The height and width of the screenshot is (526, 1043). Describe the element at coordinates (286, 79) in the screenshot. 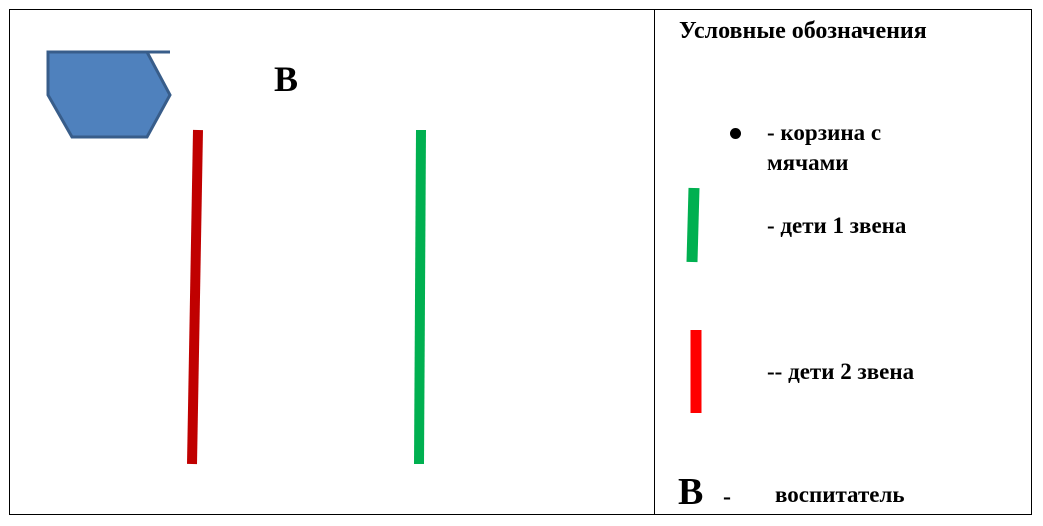

I see `teacher-position-label: В` at that location.